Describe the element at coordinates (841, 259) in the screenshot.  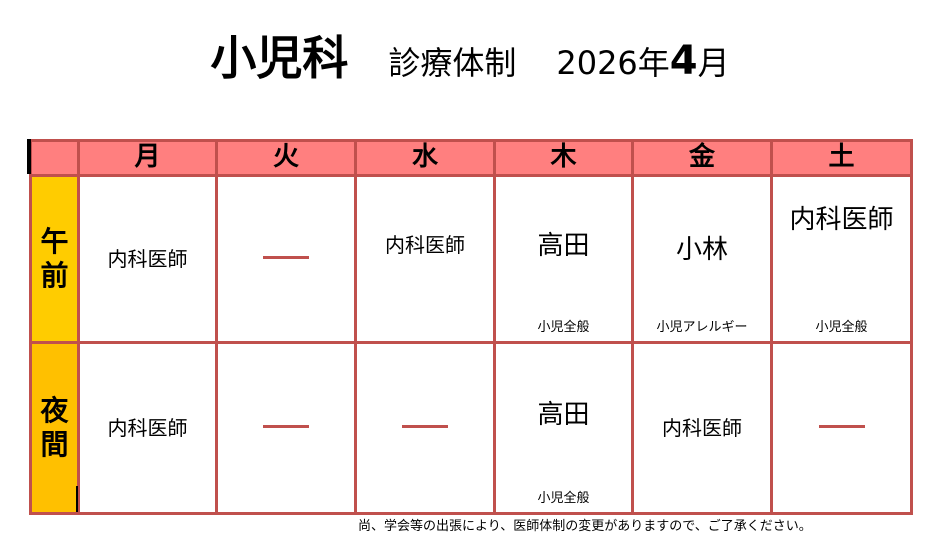
I see `schedule-cell: 内科医師 小児全般` at that location.